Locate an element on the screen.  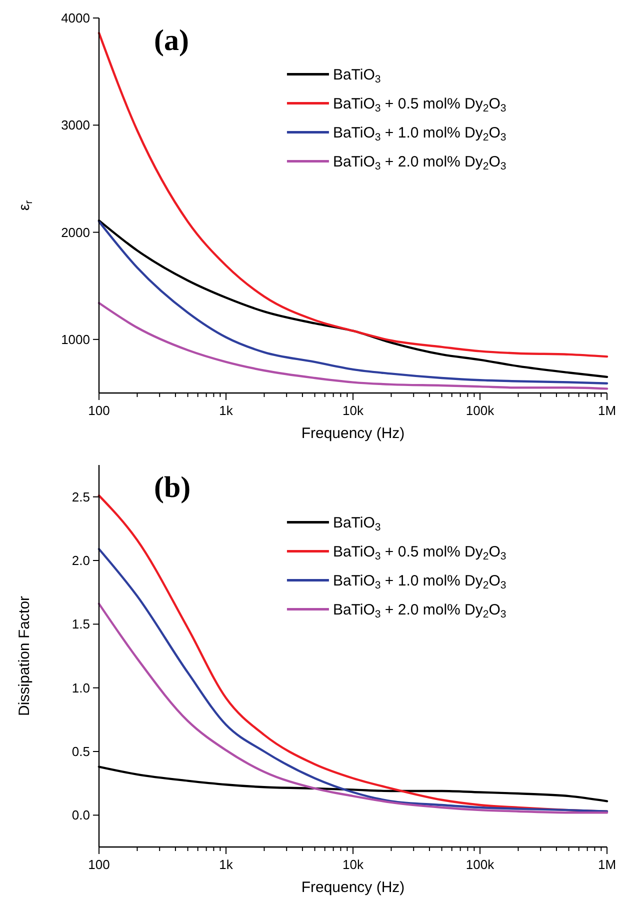
y-axis-title: Dissipation Factor is located at coordinates (24, 656).